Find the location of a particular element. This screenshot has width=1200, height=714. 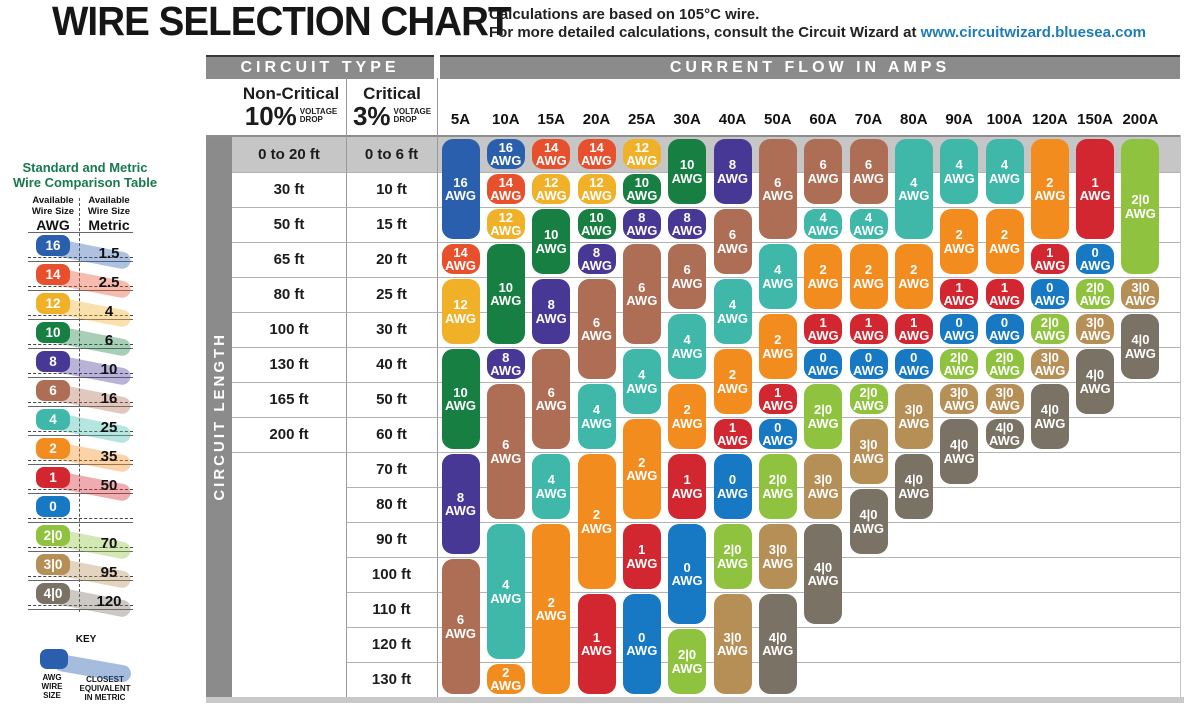

wire-pill-70A-400awg: 4|0 AWG is located at coordinates (868, 521).